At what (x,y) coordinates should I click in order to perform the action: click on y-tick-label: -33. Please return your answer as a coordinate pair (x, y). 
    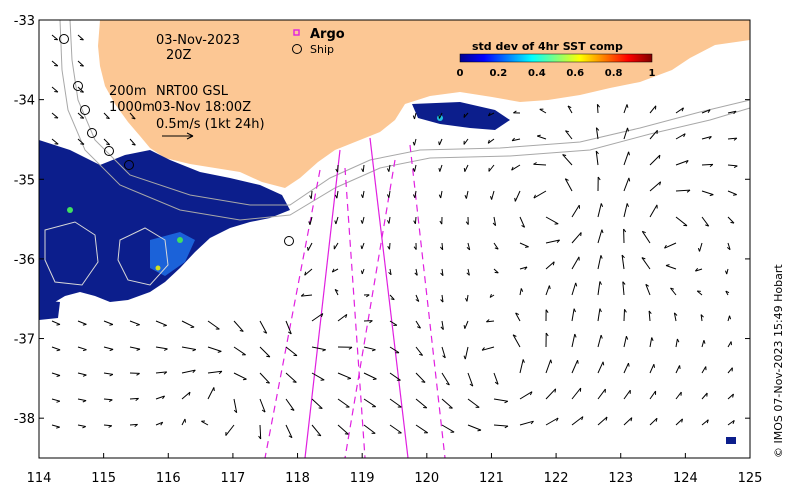
    Looking at the image, I should click on (24, 21).